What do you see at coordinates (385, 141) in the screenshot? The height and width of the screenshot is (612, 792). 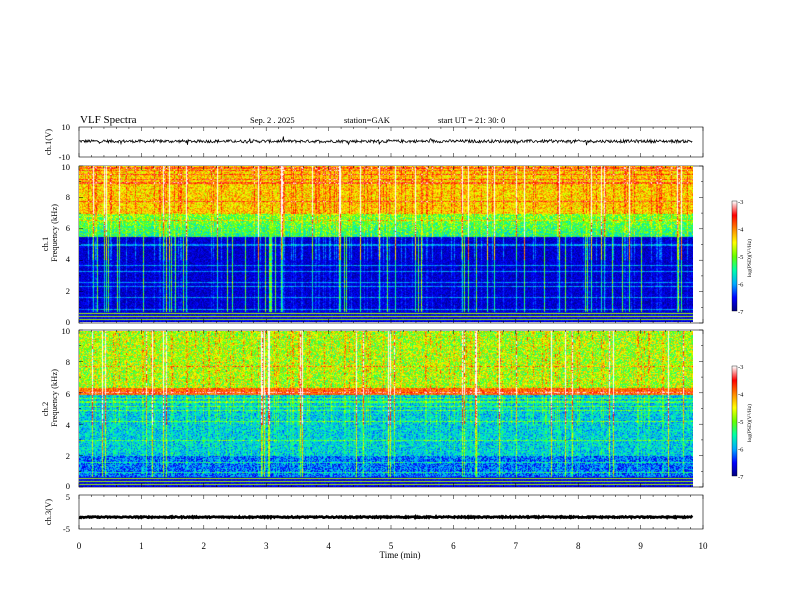 I see `ch1-waveform-line` at bounding box center [385, 141].